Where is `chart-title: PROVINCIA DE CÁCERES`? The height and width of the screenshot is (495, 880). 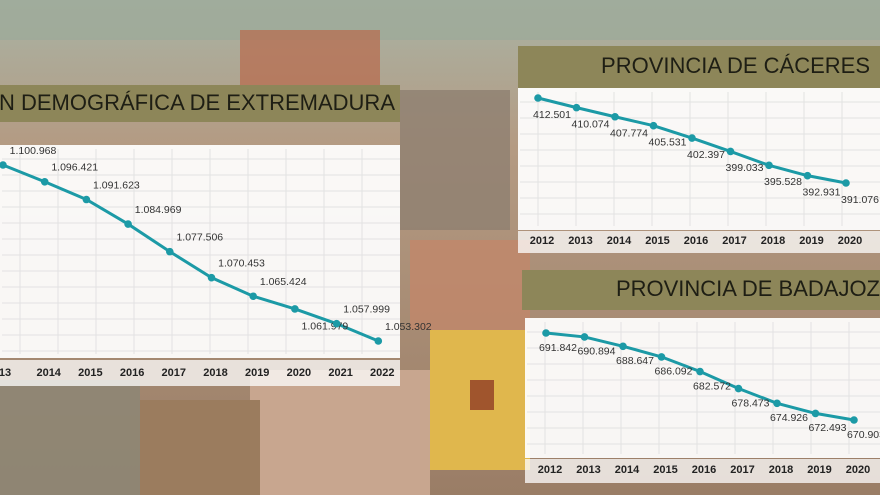 chart-title: PROVINCIA DE CÁCERES is located at coordinates (735, 65).